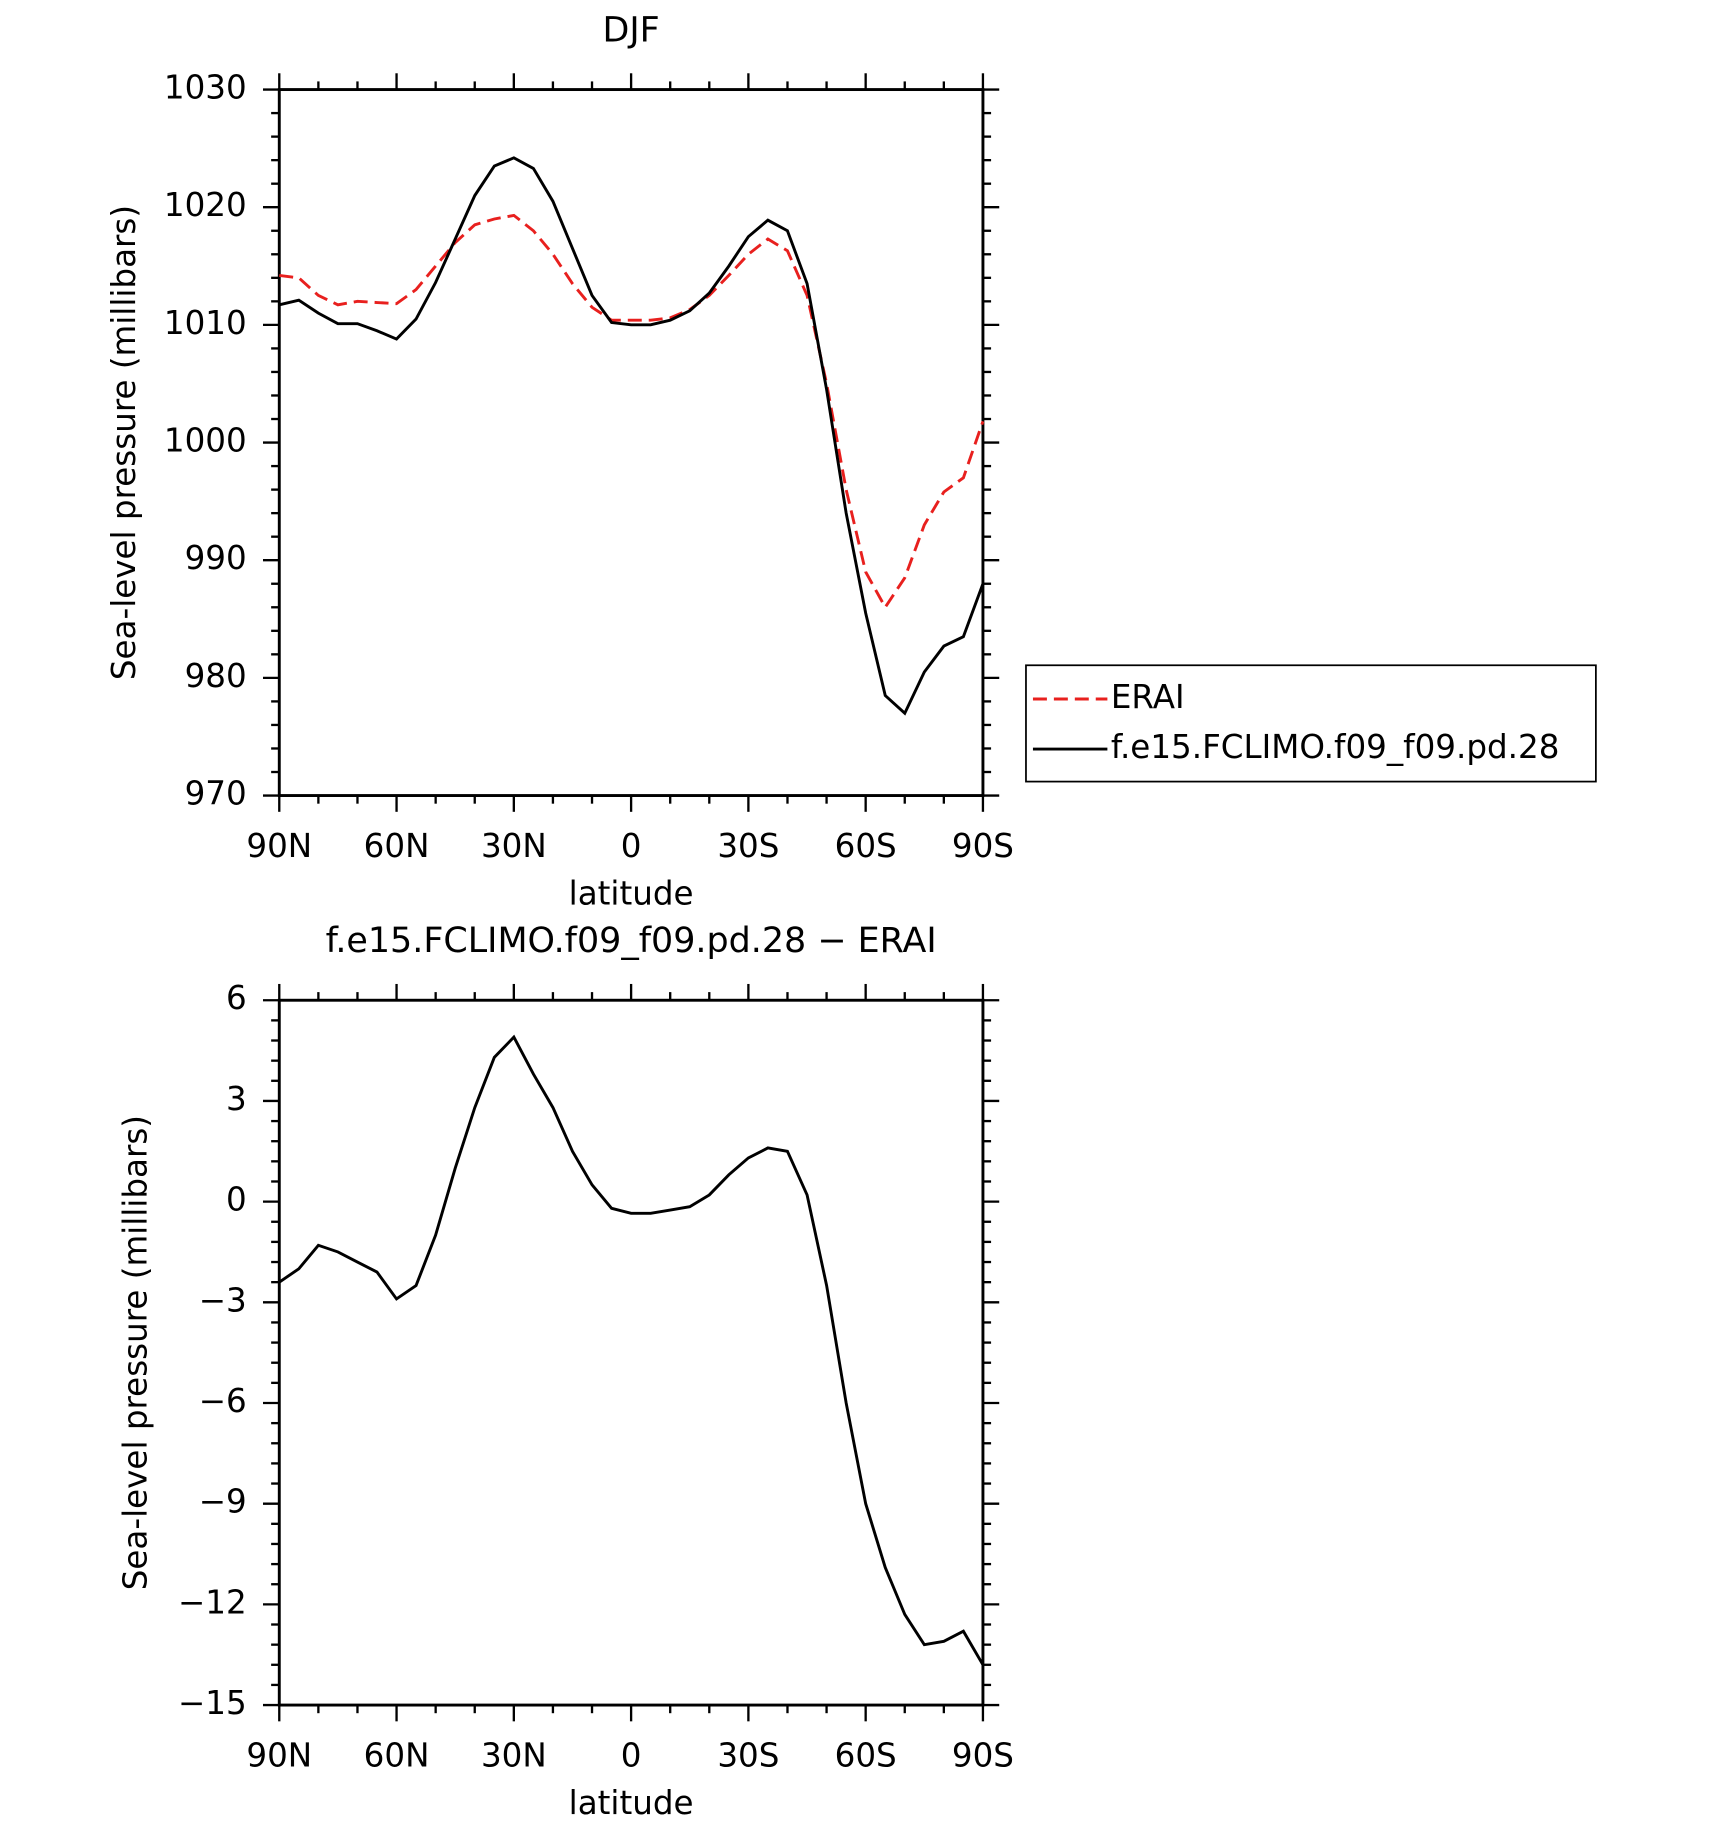 This screenshot has height=1833, width=1710. I want to click on y-tick-label: −12, so click(212, 1602).